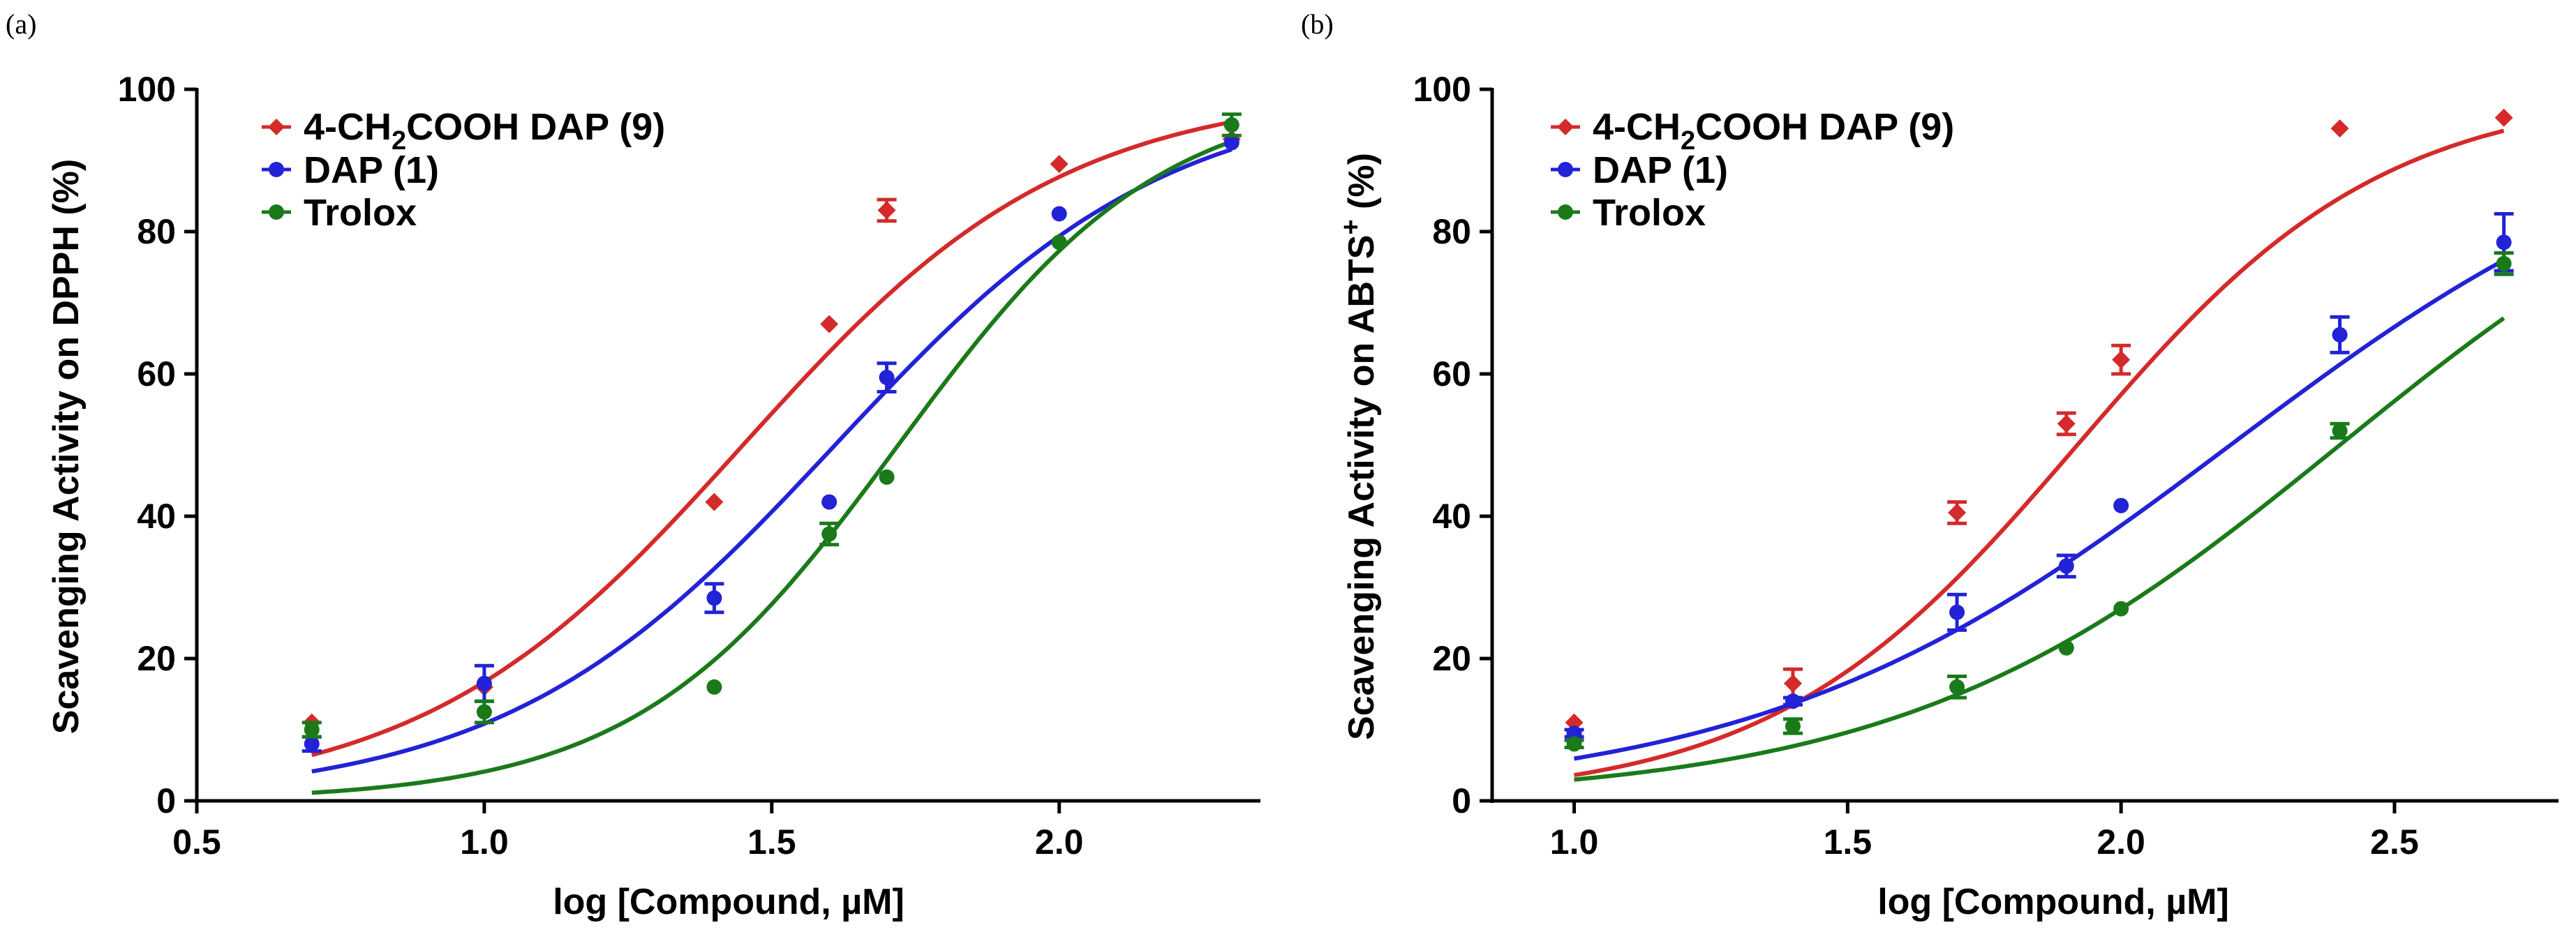  Describe the element at coordinates (2053, 902) in the screenshot. I see `x-axis-title-b: log [Compound, µM]` at that location.